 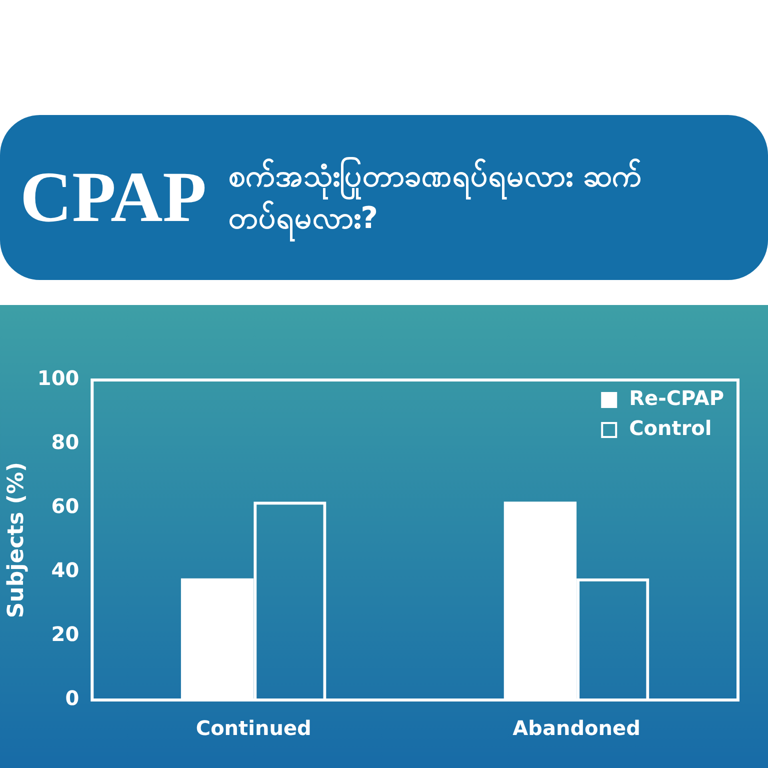 What do you see at coordinates (670, 428) in the screenshot?
I see `legend-label: Control` at bounding box center [670, 428].